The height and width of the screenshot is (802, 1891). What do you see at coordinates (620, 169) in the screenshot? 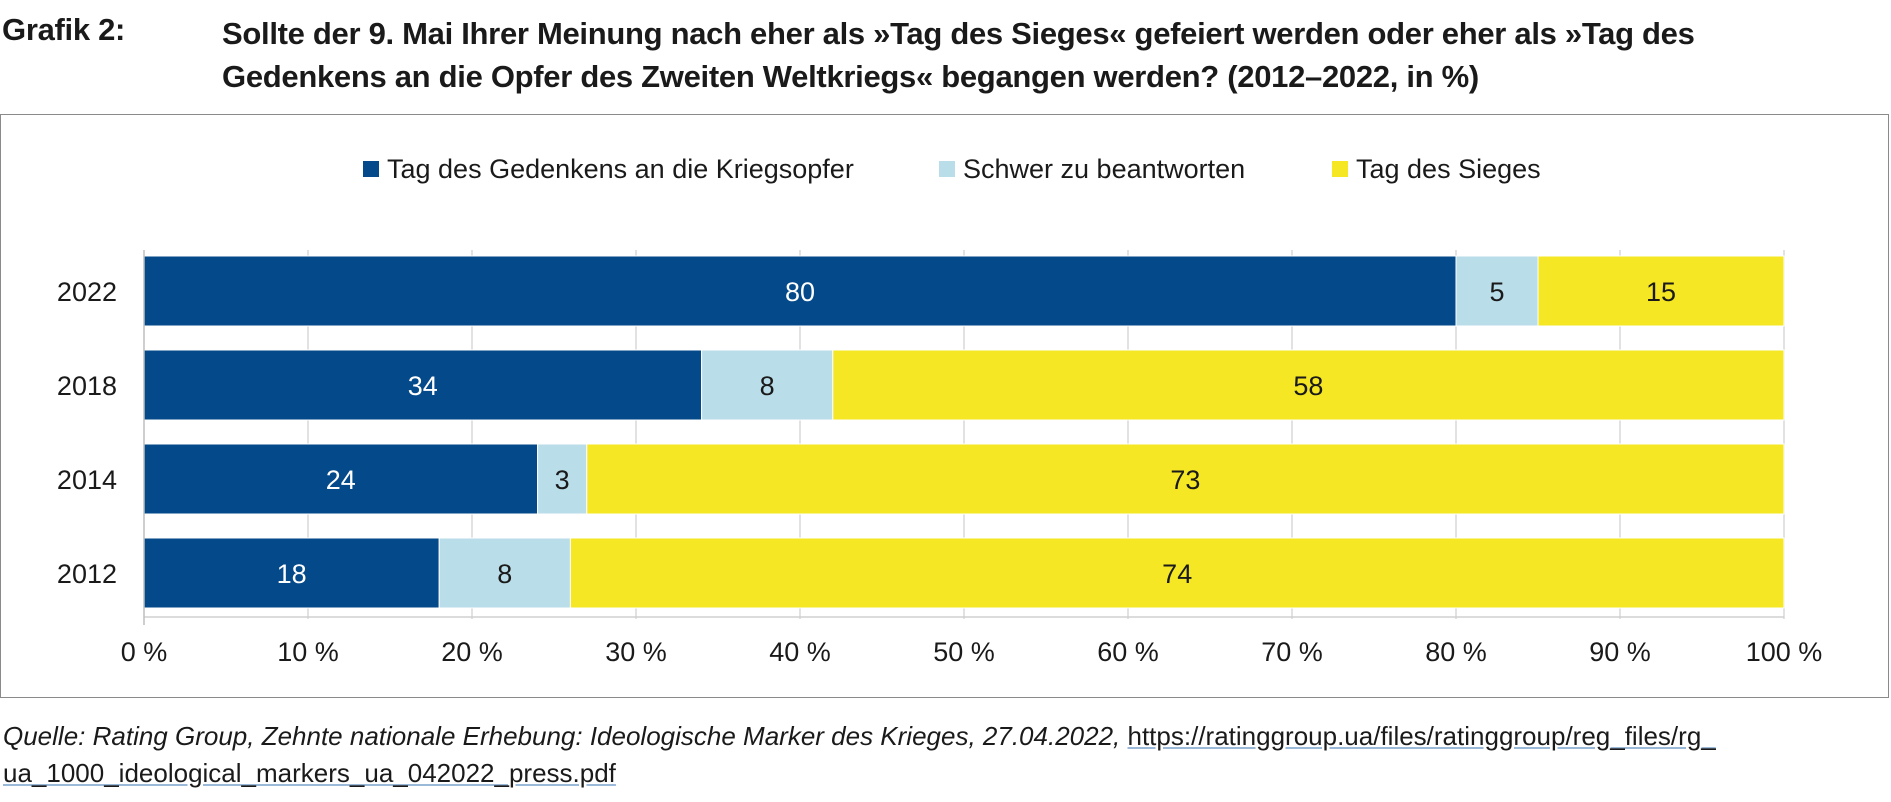
I see `legend-label-tag-des-gedenkens-an-die-kriegsopfer: Tag des Gedenkens an die Kriegsopfer` at bounding box center [620, 169].